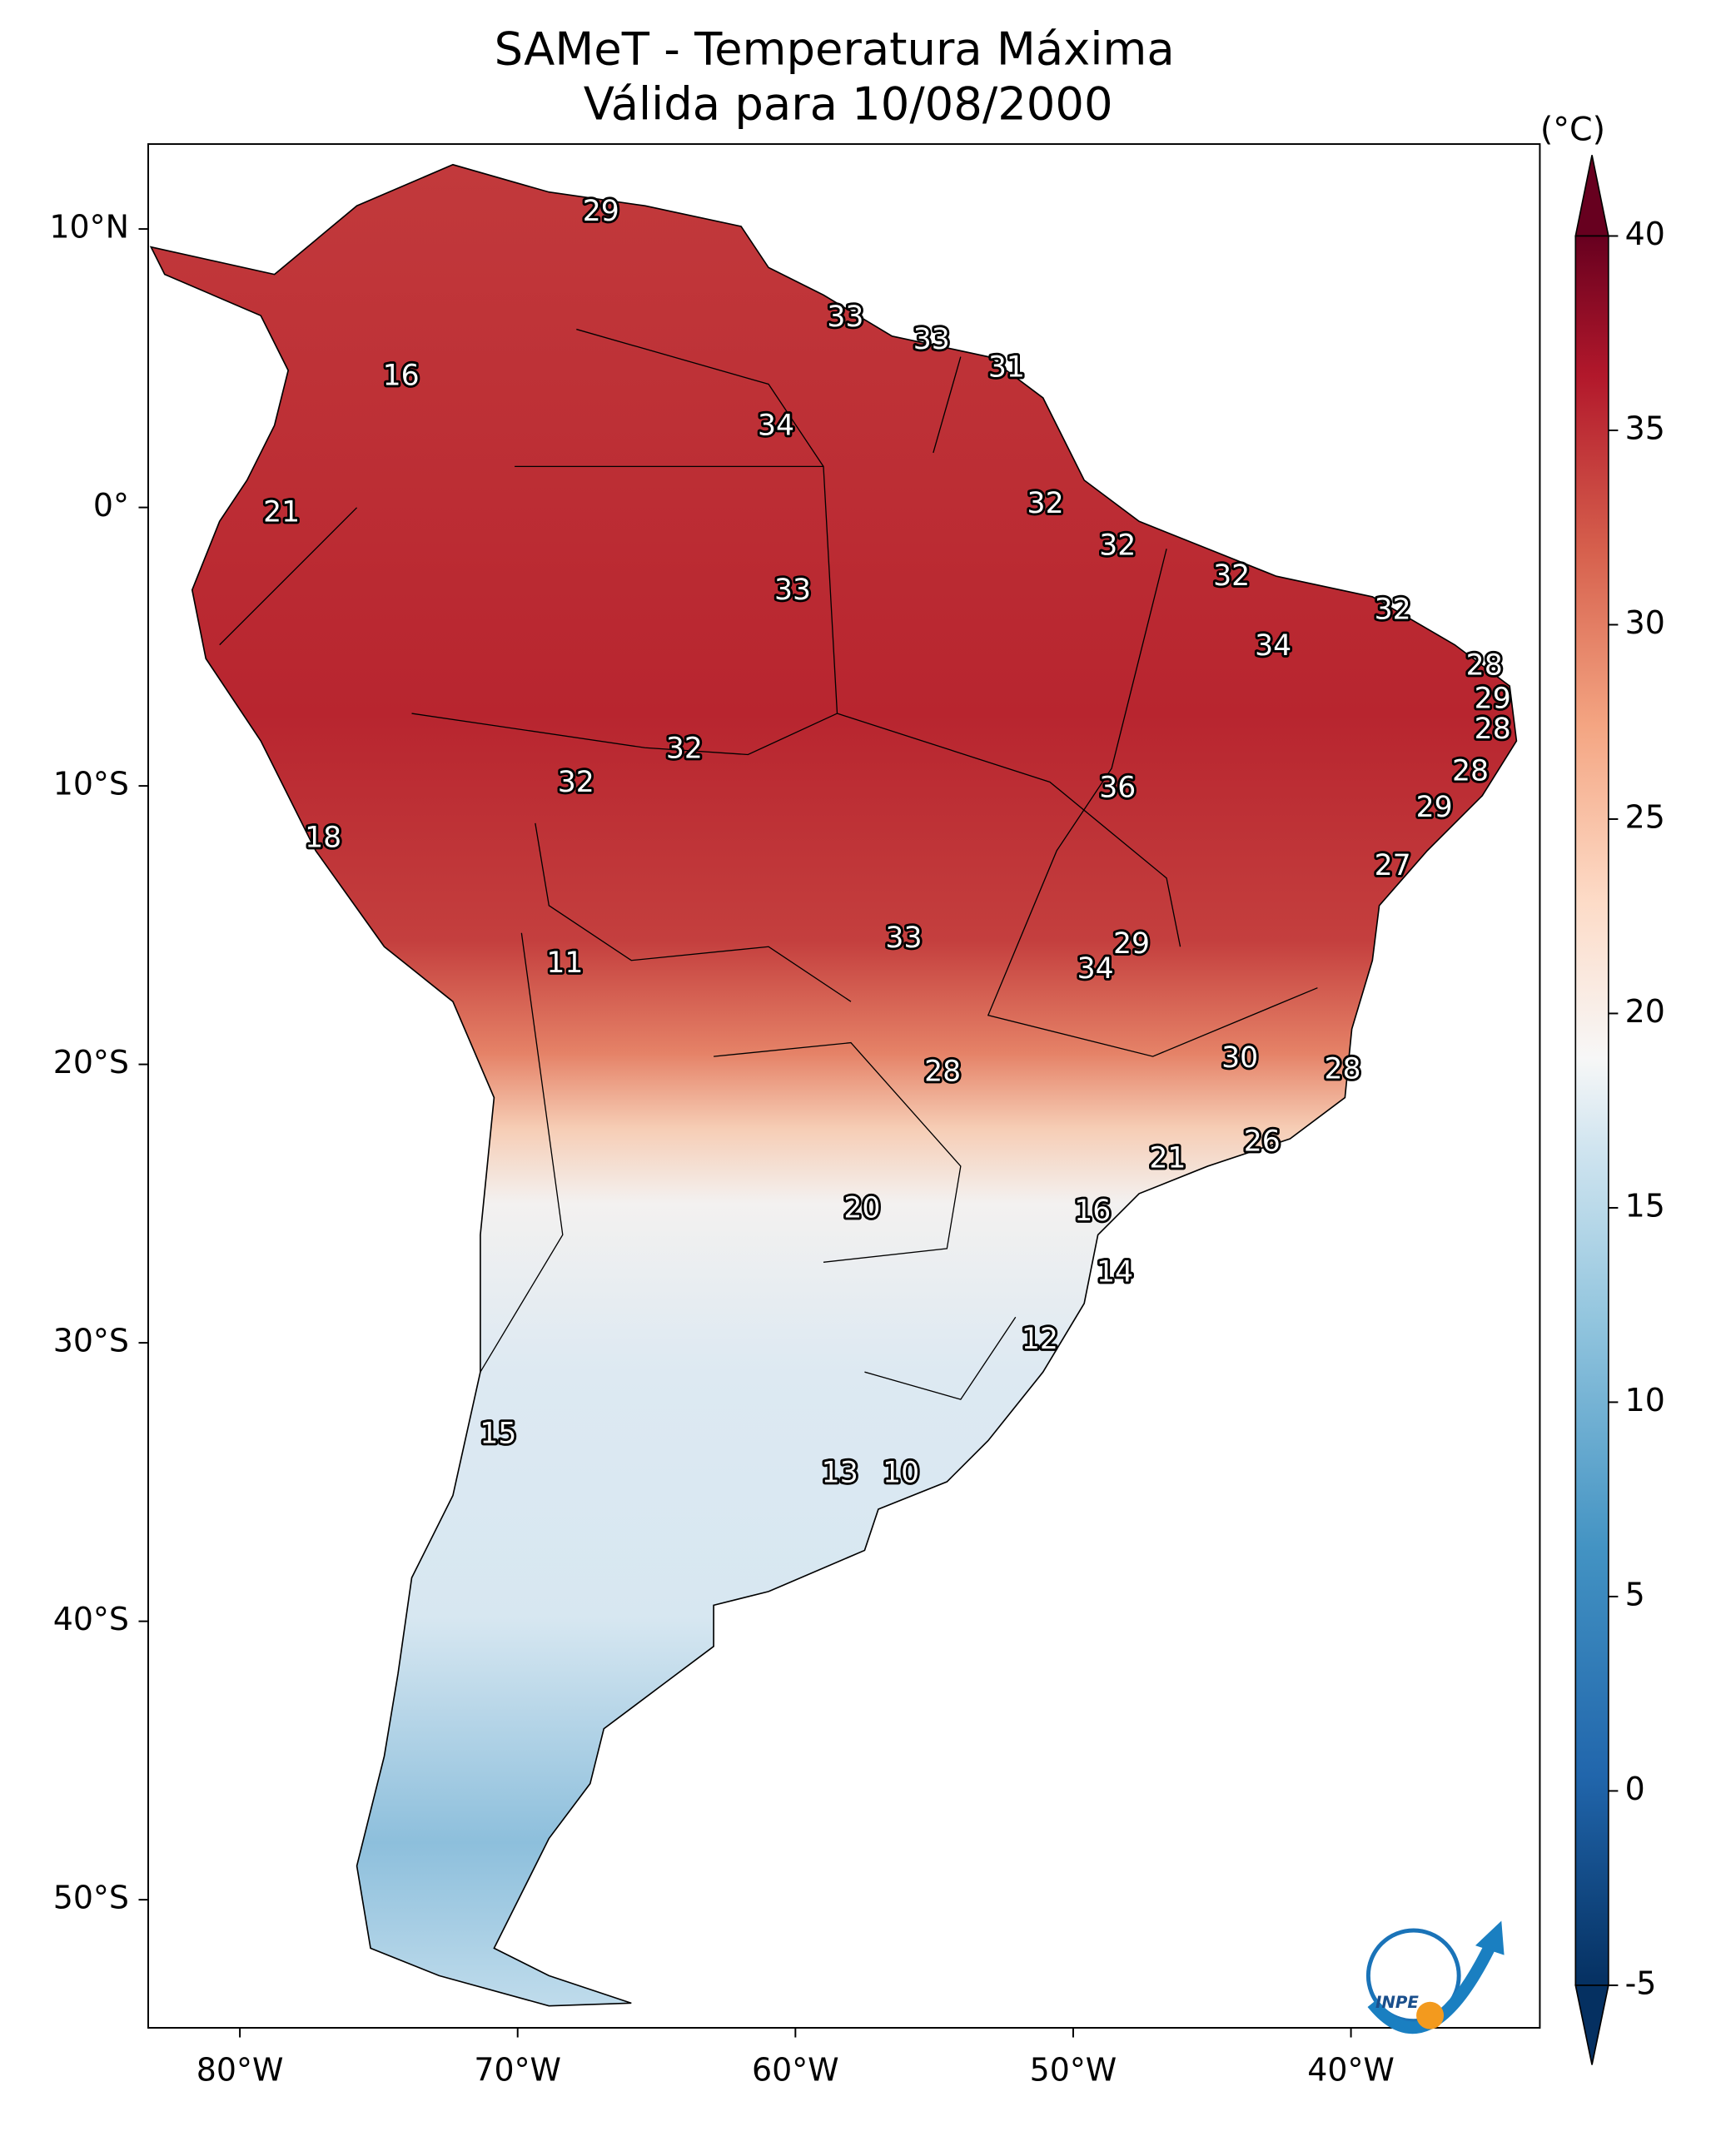 Image resolution: width=1721 pixels, height=2156 pixels. Describe the element at coordinates (91, 784) in the screenshot. I see `y-tick-label: 10°S` at that location.